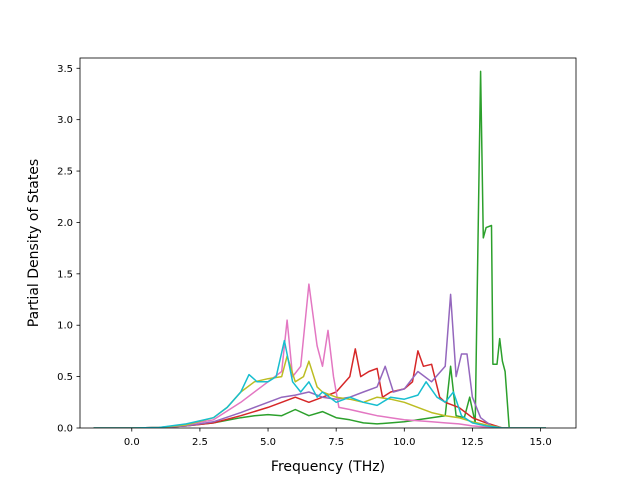  I want to click on y-axis-label: Partial Density of States, so click(34, 243).